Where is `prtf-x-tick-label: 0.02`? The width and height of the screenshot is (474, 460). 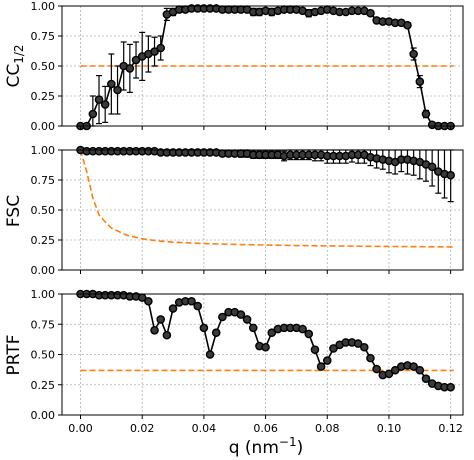 prtf-x-tick-label: 0.02 is located at coordinates (142, 428).